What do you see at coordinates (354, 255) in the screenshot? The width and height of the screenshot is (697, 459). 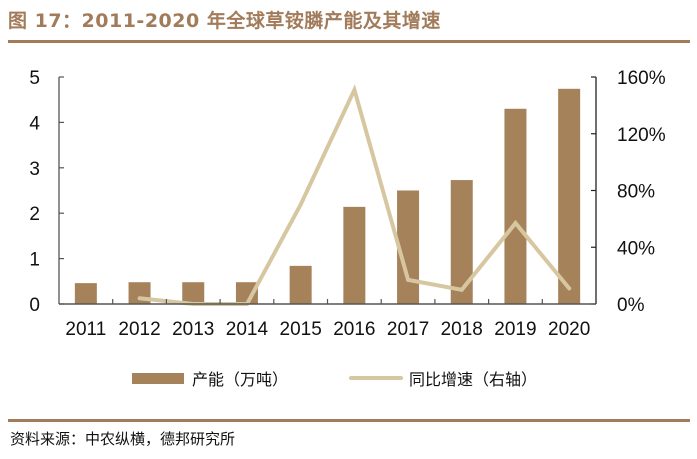 I see `bar-2016` at bounding box center [354, 255].